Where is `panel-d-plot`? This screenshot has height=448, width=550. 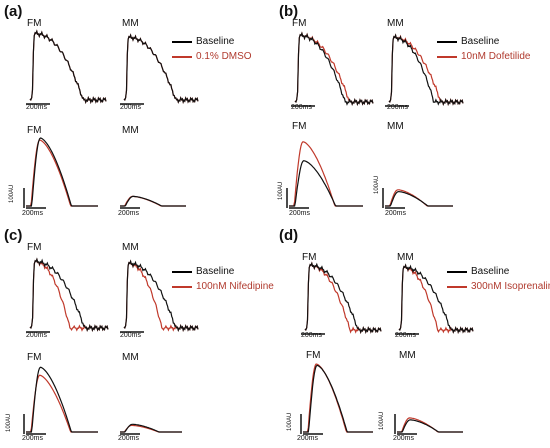 panel-d-plot is located at coordinates (387, 348).